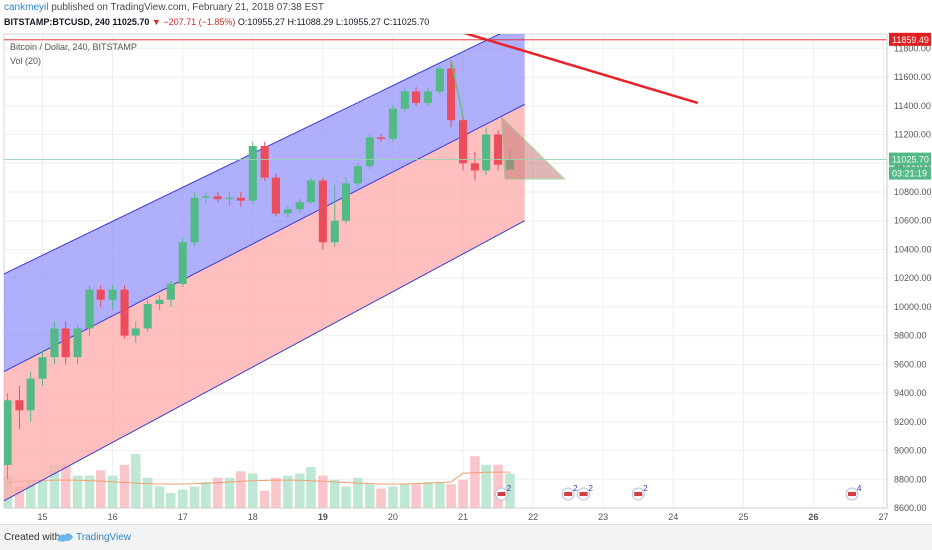 This screenshot has width=932, height=550. What do you see at coordinates (913, 249) in the screenshot?
I see `y-tick-label: 10400.00` at bounding box center [913, 249].